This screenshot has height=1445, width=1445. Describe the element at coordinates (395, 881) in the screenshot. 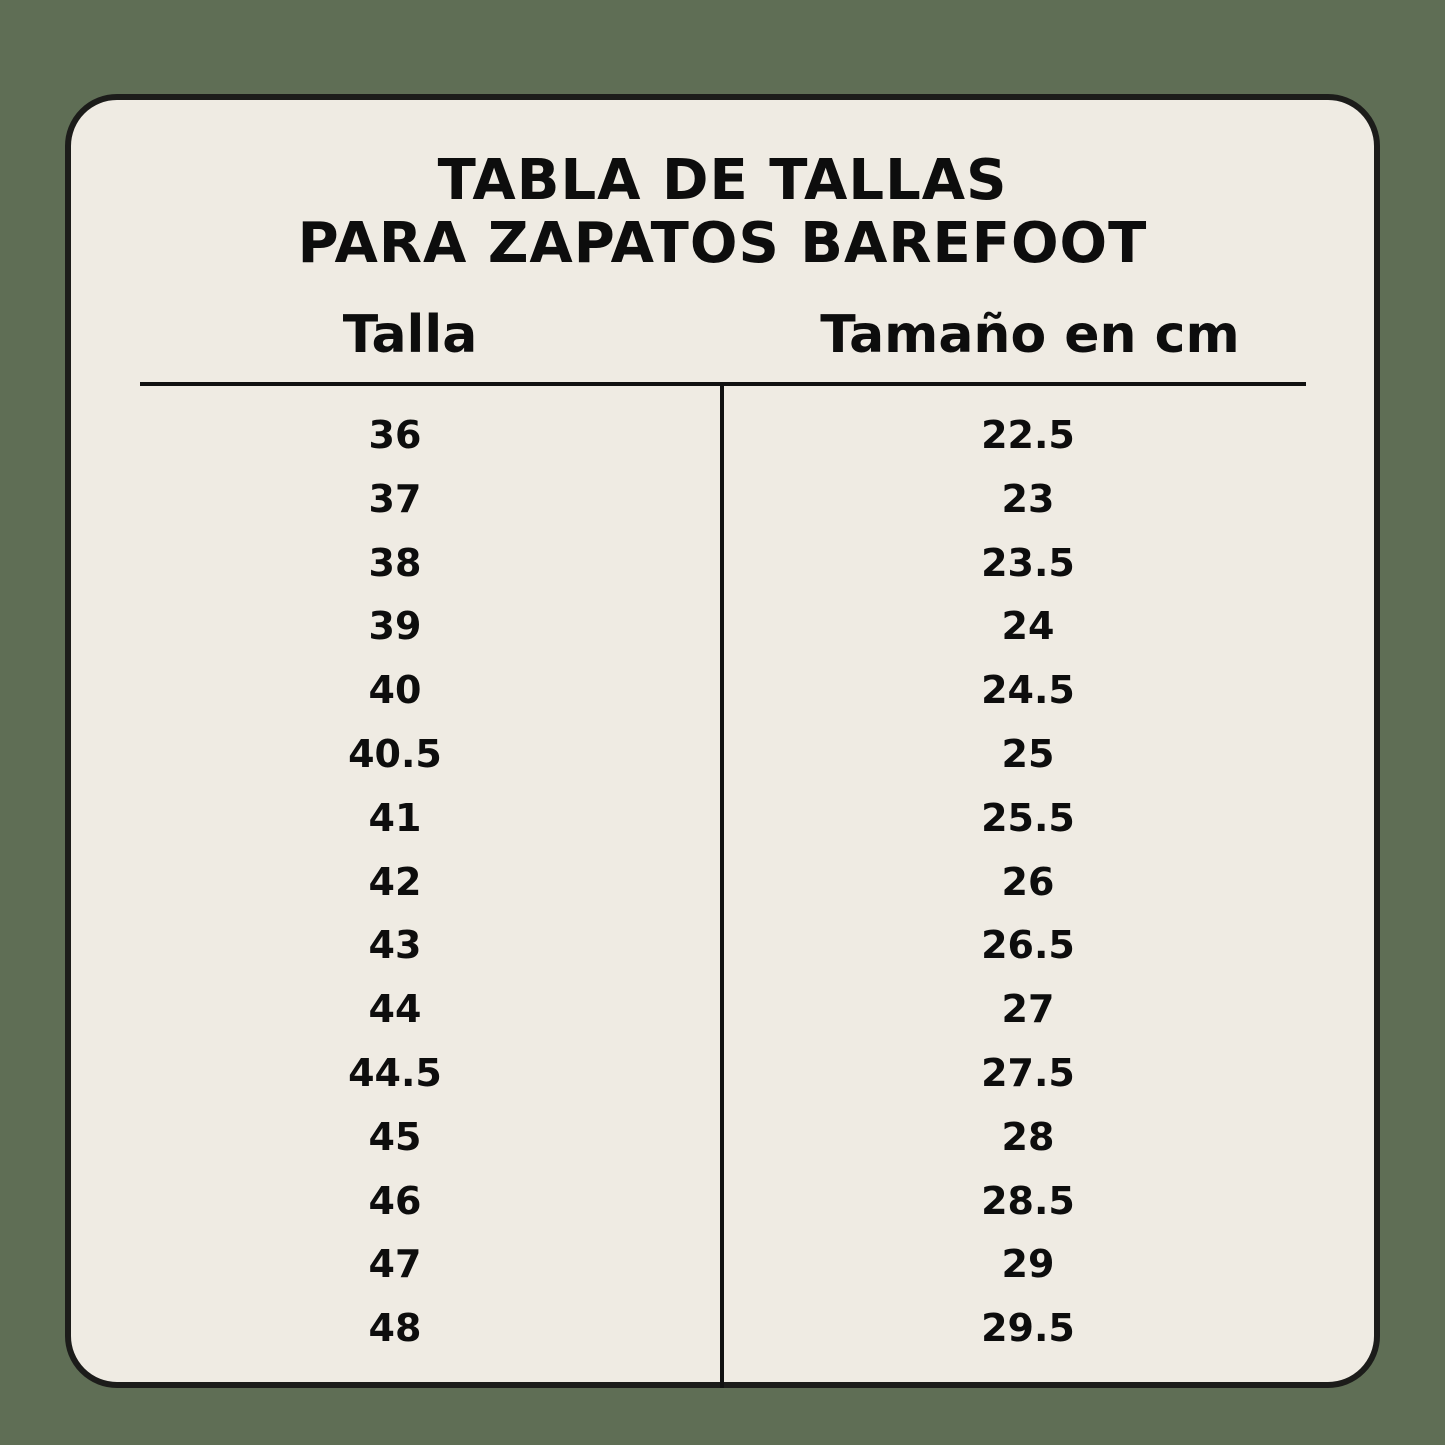

I see `size-cell: 42` at that location.